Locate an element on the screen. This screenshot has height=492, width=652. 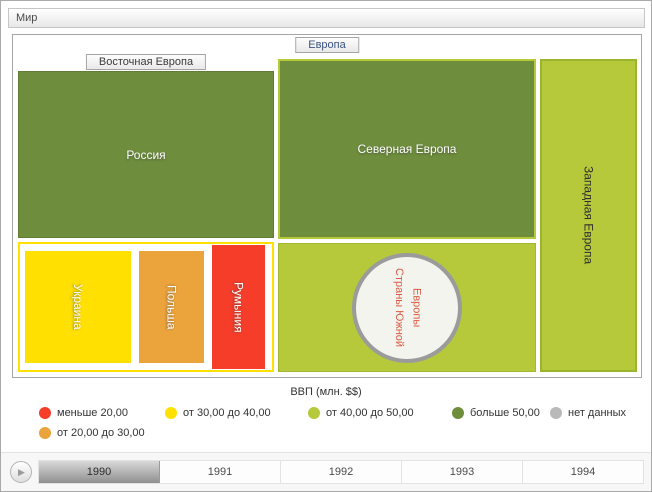
legend-dot-yellow-green is located at coordinates (314, 413).